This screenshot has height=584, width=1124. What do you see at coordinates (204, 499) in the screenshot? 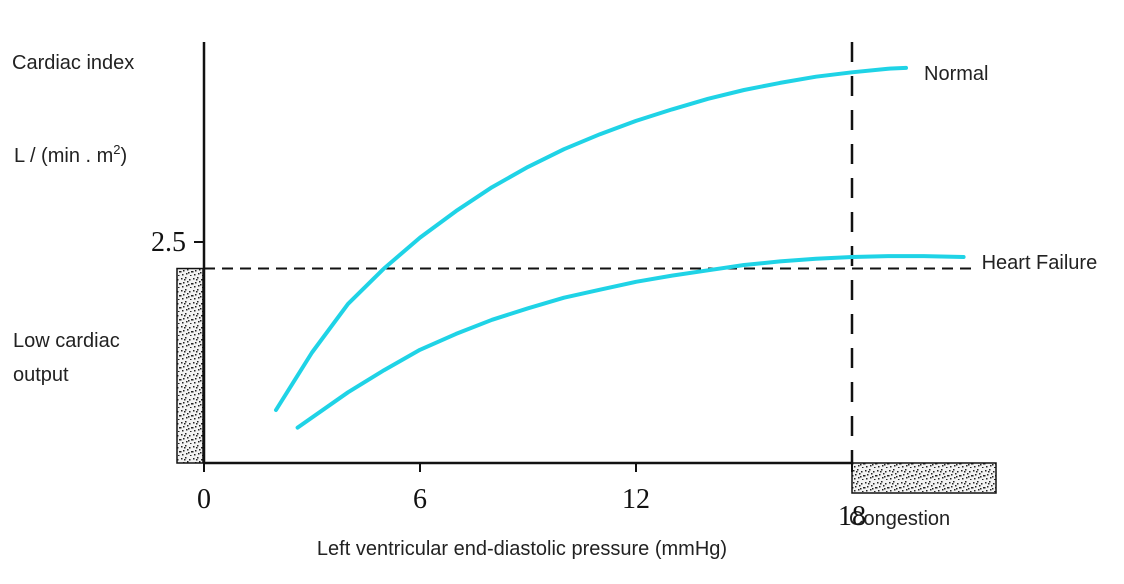
I see `x-tick-label: 0` at bounding box center [204, 499].